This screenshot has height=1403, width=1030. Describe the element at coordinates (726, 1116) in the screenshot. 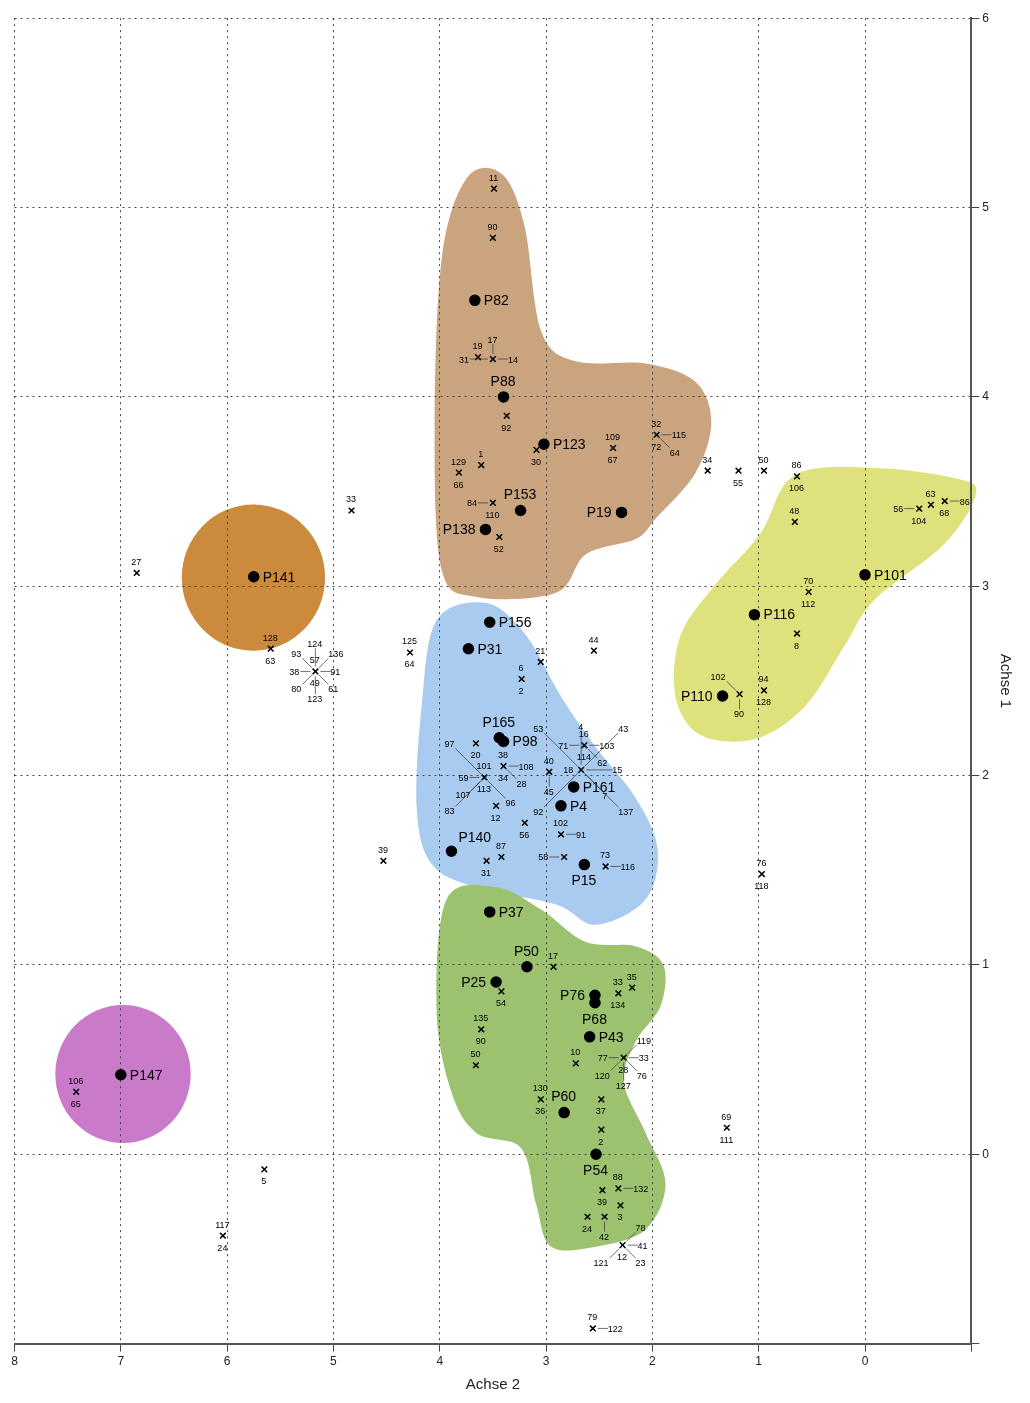

I see `annotation: 69` at that location.